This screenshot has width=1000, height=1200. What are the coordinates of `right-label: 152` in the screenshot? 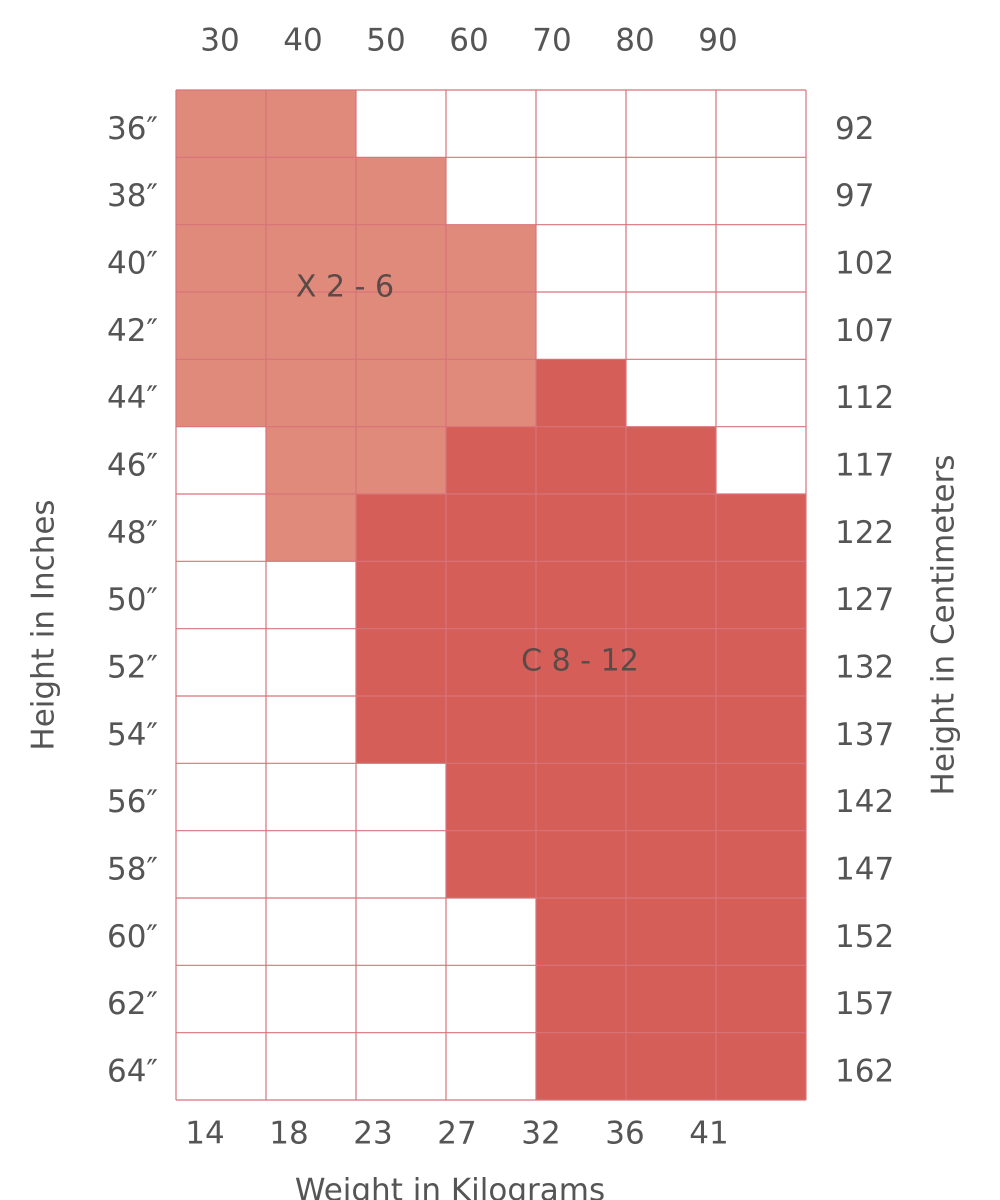 It's located at (864, 937).